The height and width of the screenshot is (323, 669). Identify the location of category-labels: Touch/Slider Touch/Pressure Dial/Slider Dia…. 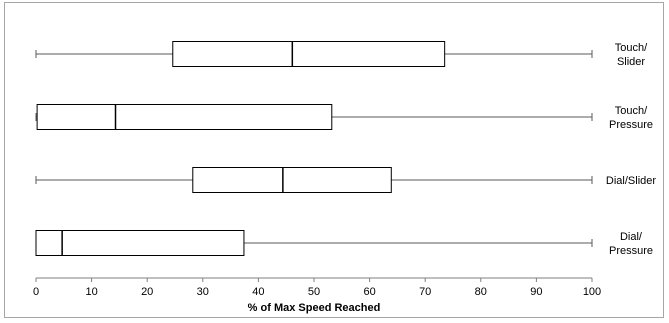
(631, 149).